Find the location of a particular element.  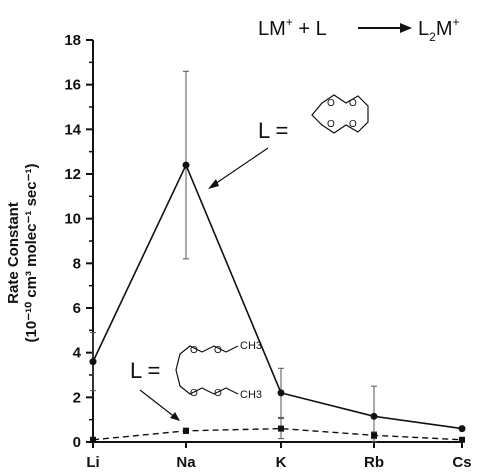

y-tick-label: 10 is located at coordinates (72, 219).